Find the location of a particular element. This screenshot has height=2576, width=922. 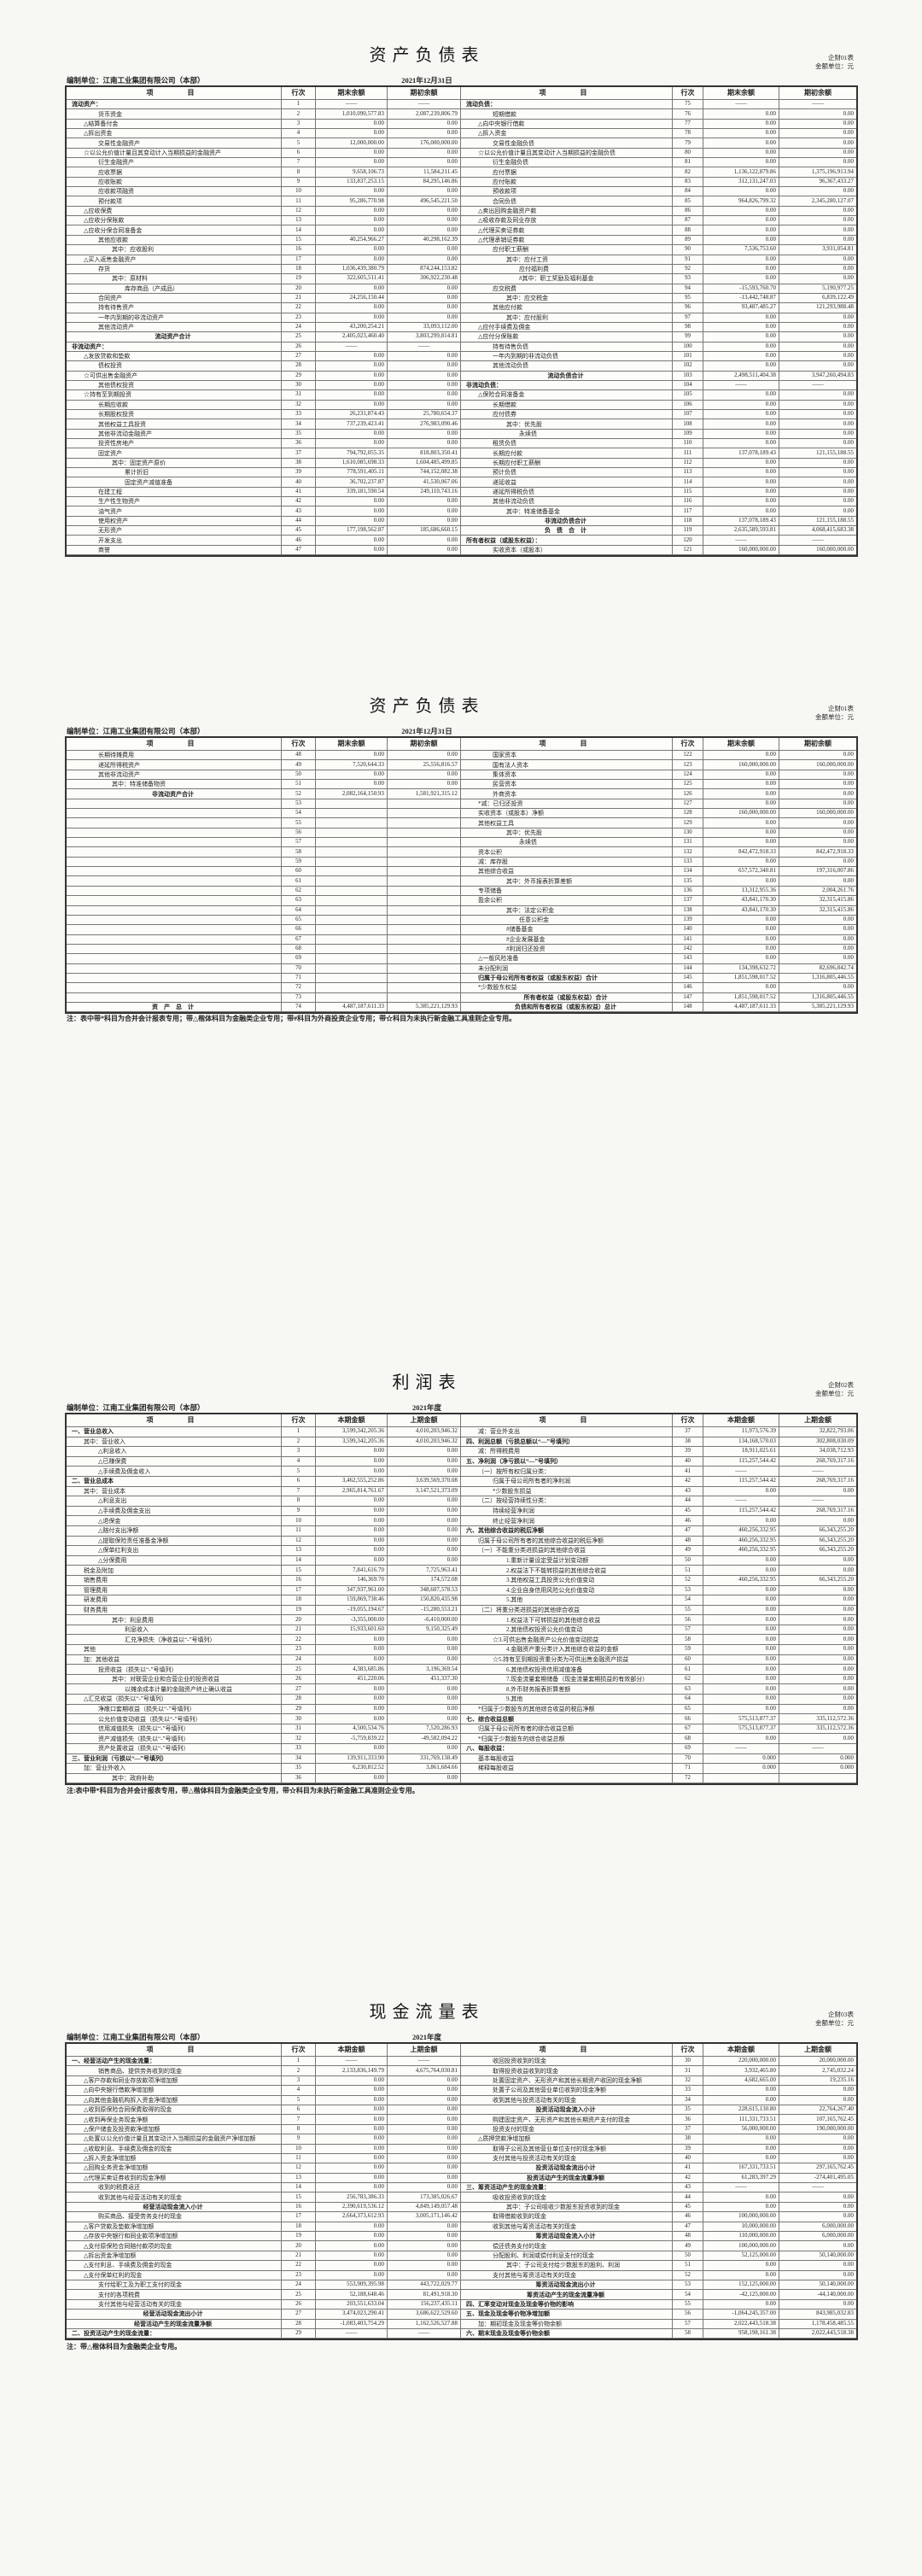

amount-prior: 150,820,435.98 is located at coordinates (425, 1600).